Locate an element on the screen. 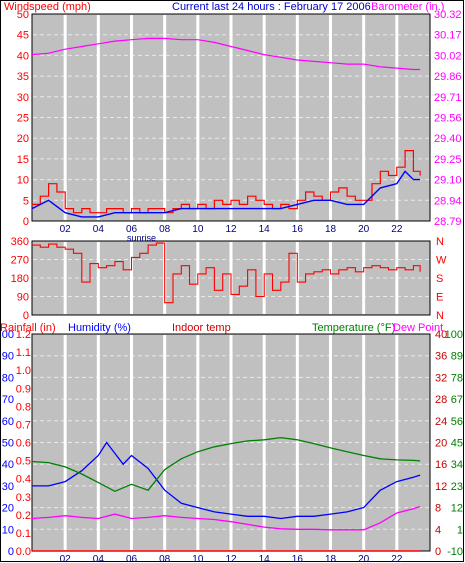  temperature-legend: Temperature (°F) is located at coordinates (353, 328).